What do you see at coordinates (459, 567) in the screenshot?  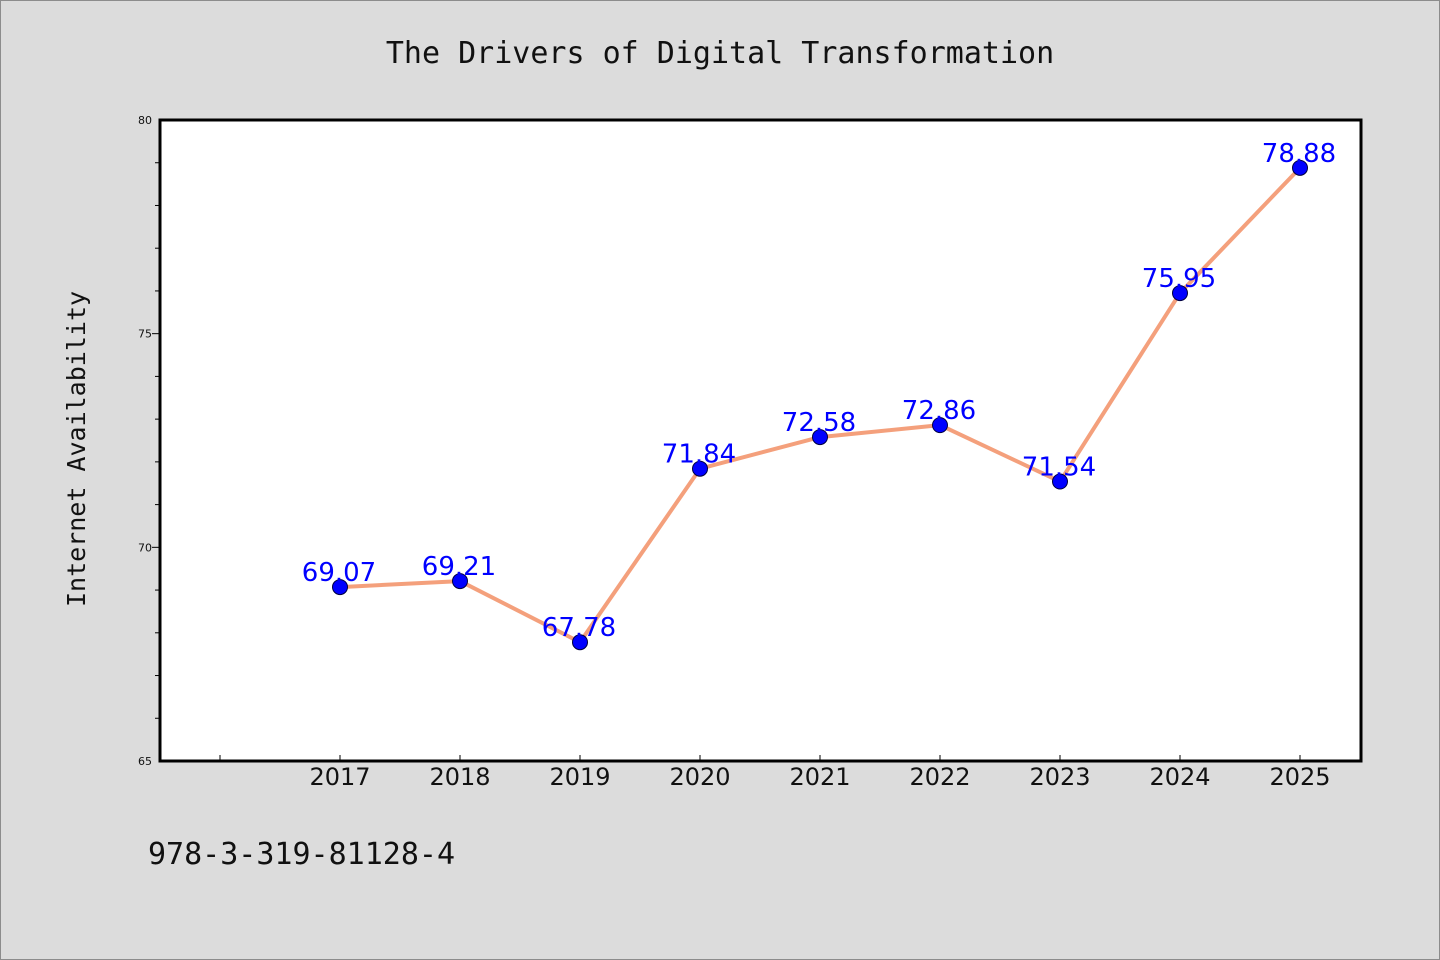 I see `data-label: 69.21` at bounding box center [459, 567].